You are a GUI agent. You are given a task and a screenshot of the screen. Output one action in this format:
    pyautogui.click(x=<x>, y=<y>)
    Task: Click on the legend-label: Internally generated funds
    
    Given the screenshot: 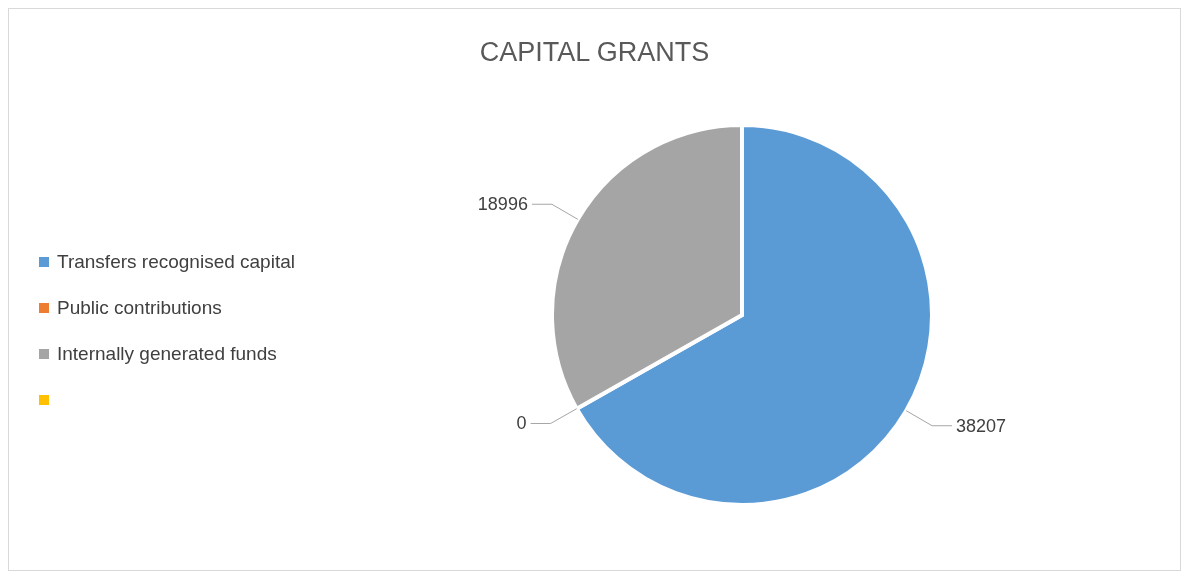 What is the action you would take?
    pyautogui.click(x=167, y=354)
    